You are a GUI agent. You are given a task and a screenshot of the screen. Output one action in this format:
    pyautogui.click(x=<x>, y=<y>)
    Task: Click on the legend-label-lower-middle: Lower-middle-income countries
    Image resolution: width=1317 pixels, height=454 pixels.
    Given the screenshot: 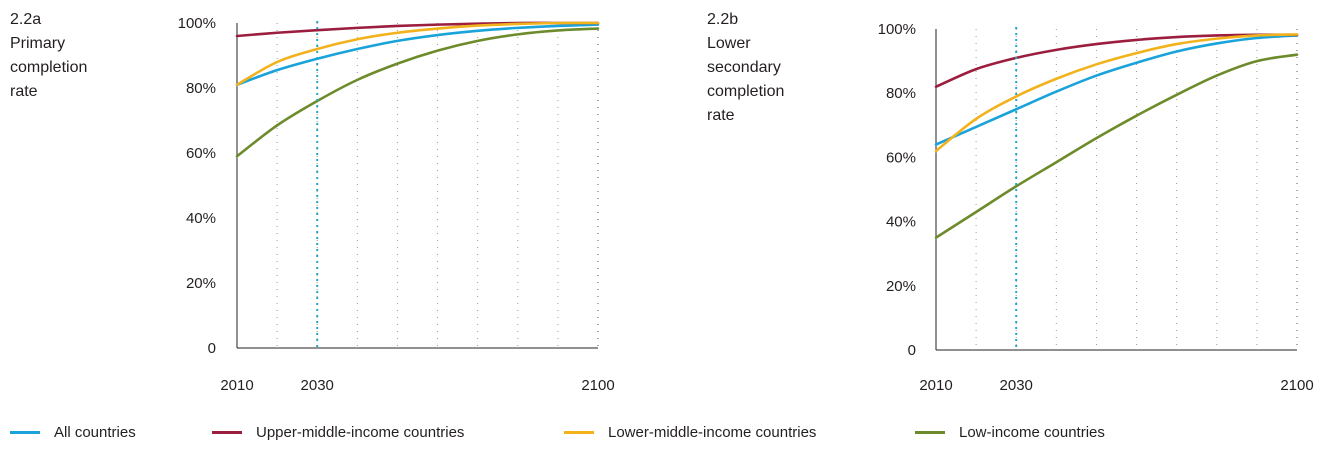 What is the action you would take?
    pyautogui.click(x=712, y=432)
    